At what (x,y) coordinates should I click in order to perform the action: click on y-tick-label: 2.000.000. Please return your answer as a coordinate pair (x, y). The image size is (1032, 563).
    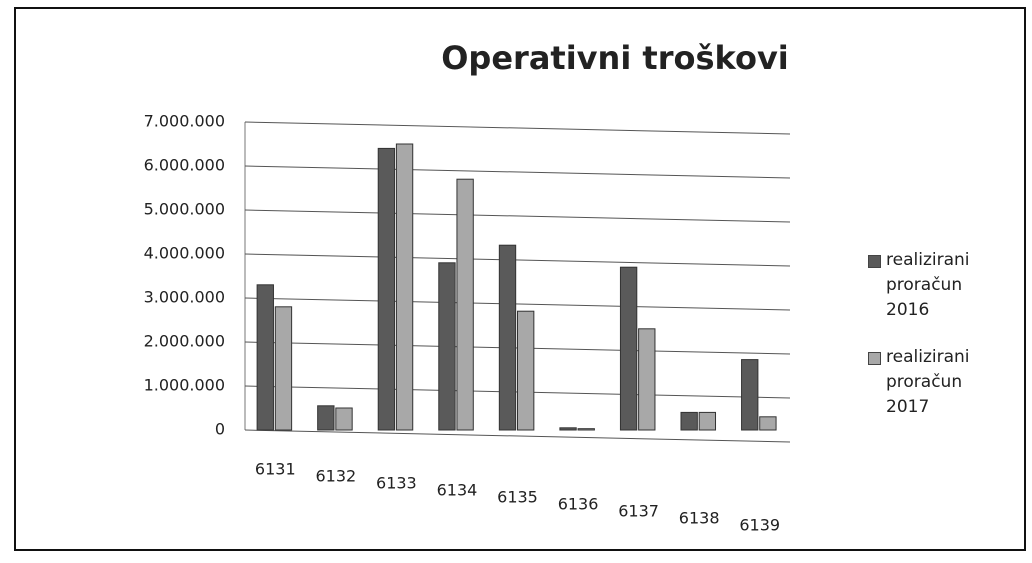
    Looking at the image, I should click on (184, 341).